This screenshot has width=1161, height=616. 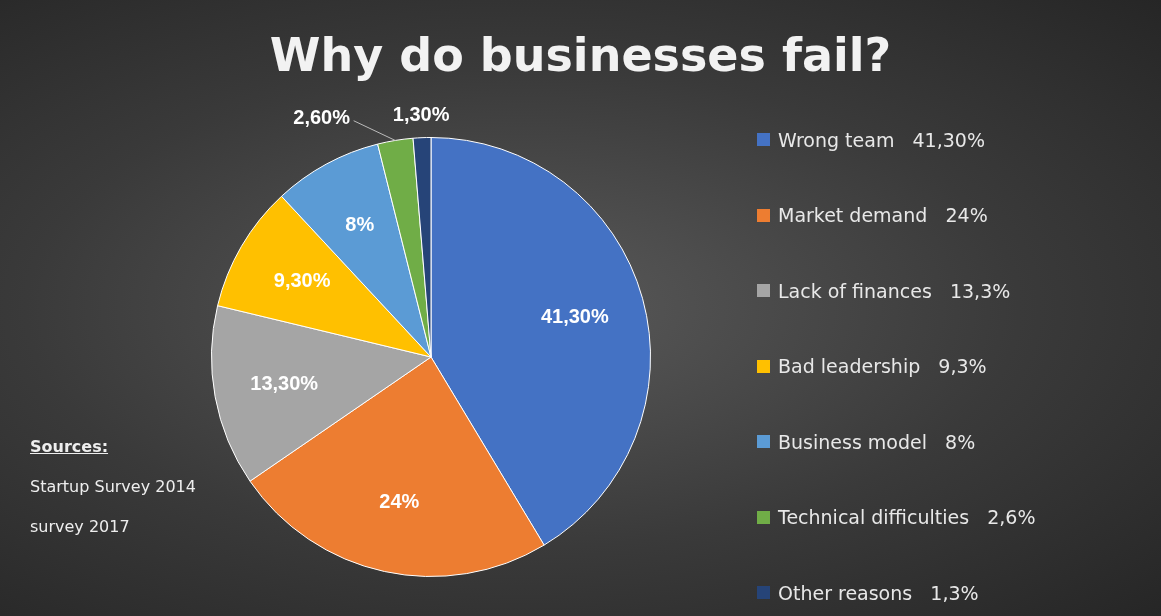 What do you see at coordinates (877, 441) in the screenshot?
I see `legend-label: Business model 8%` at bounding box center [877, 441].